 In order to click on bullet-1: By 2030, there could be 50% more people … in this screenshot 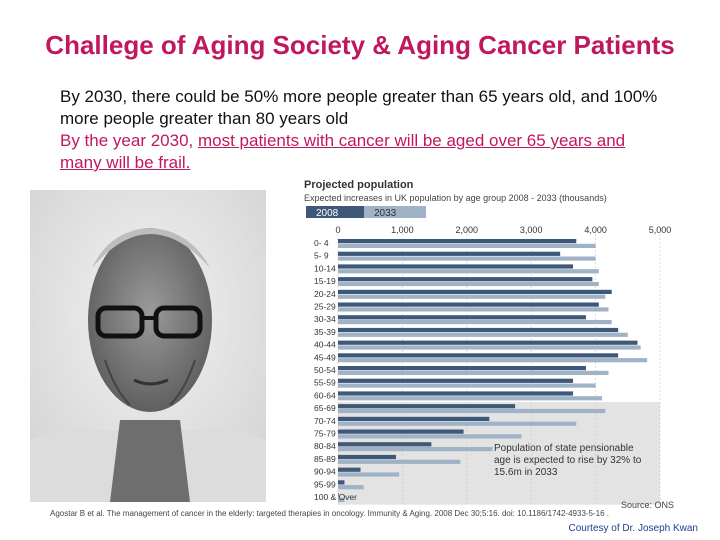, I will do `click(359, 107)`.